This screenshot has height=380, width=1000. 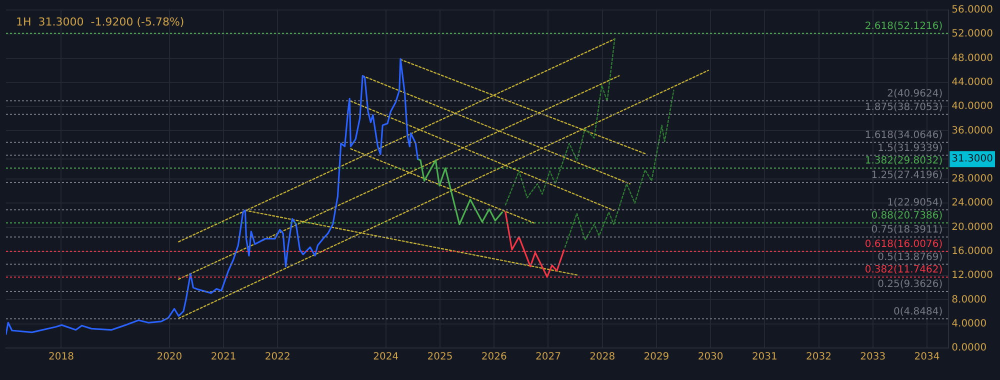 I want to click on x-tick-label: 2020, so click(x=169, y=357).